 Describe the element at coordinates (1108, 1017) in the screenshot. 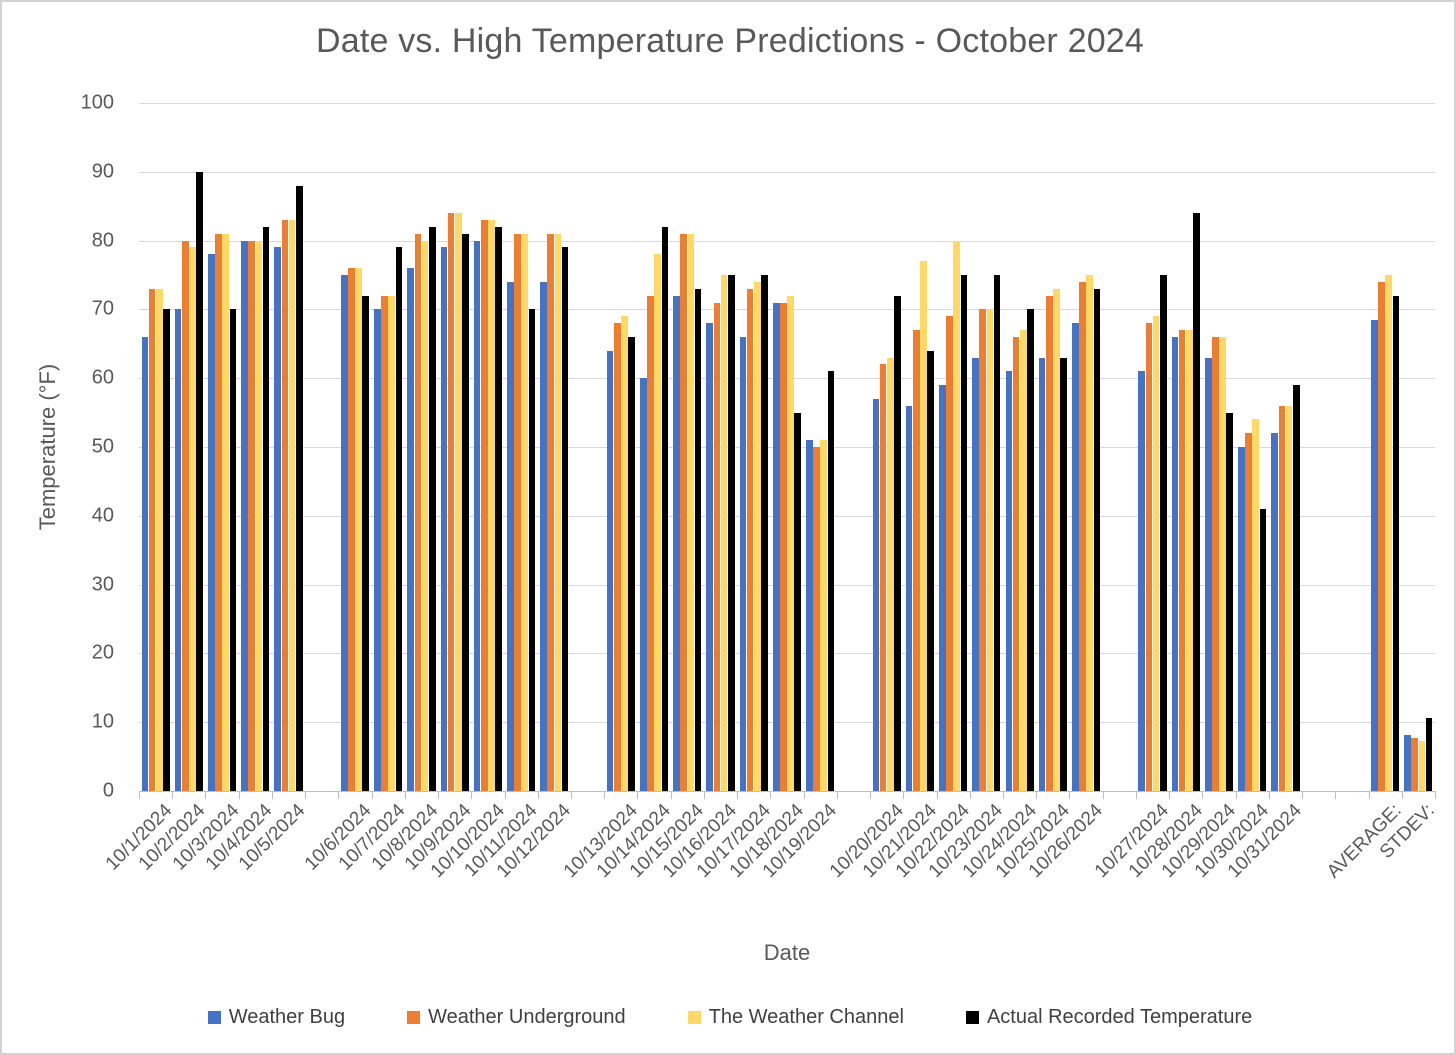

I see `legend-item: Actual Recorded Temperature` at that location.